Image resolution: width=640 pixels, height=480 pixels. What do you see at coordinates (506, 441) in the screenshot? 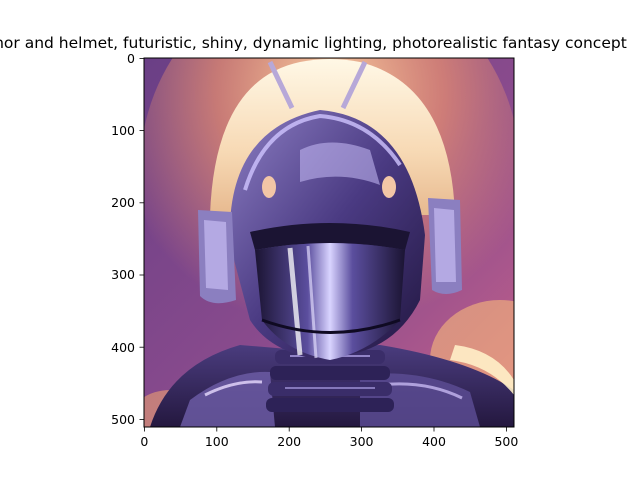
I see `x-tick-label: 500` at bounding box center [506, 441].